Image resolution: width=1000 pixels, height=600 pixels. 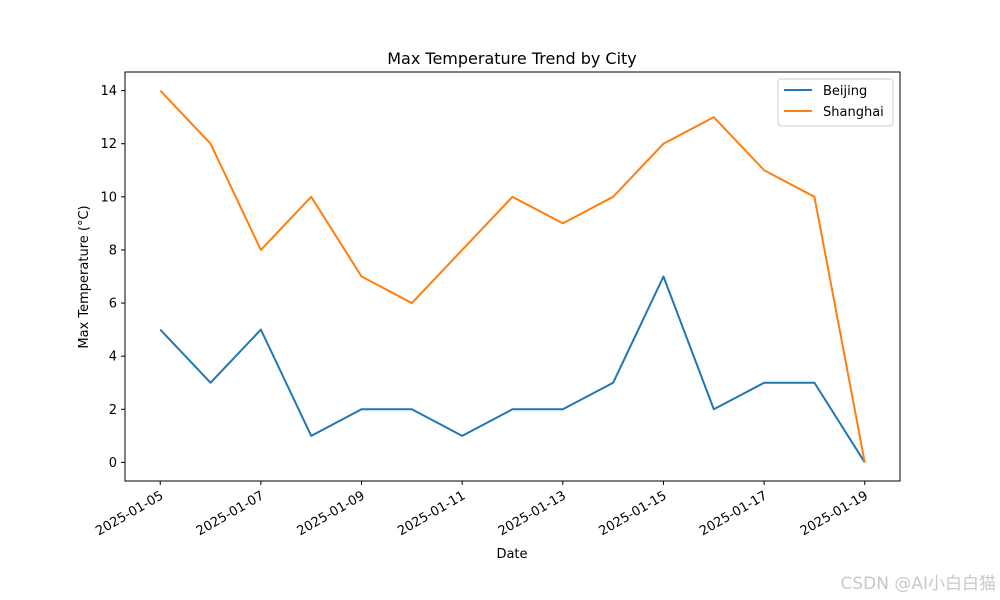 What do you see at coordinates (853, 112) in the screenshot?
I see `legend-label-shanghai: Shanghai` at bounding box center [853, 112].